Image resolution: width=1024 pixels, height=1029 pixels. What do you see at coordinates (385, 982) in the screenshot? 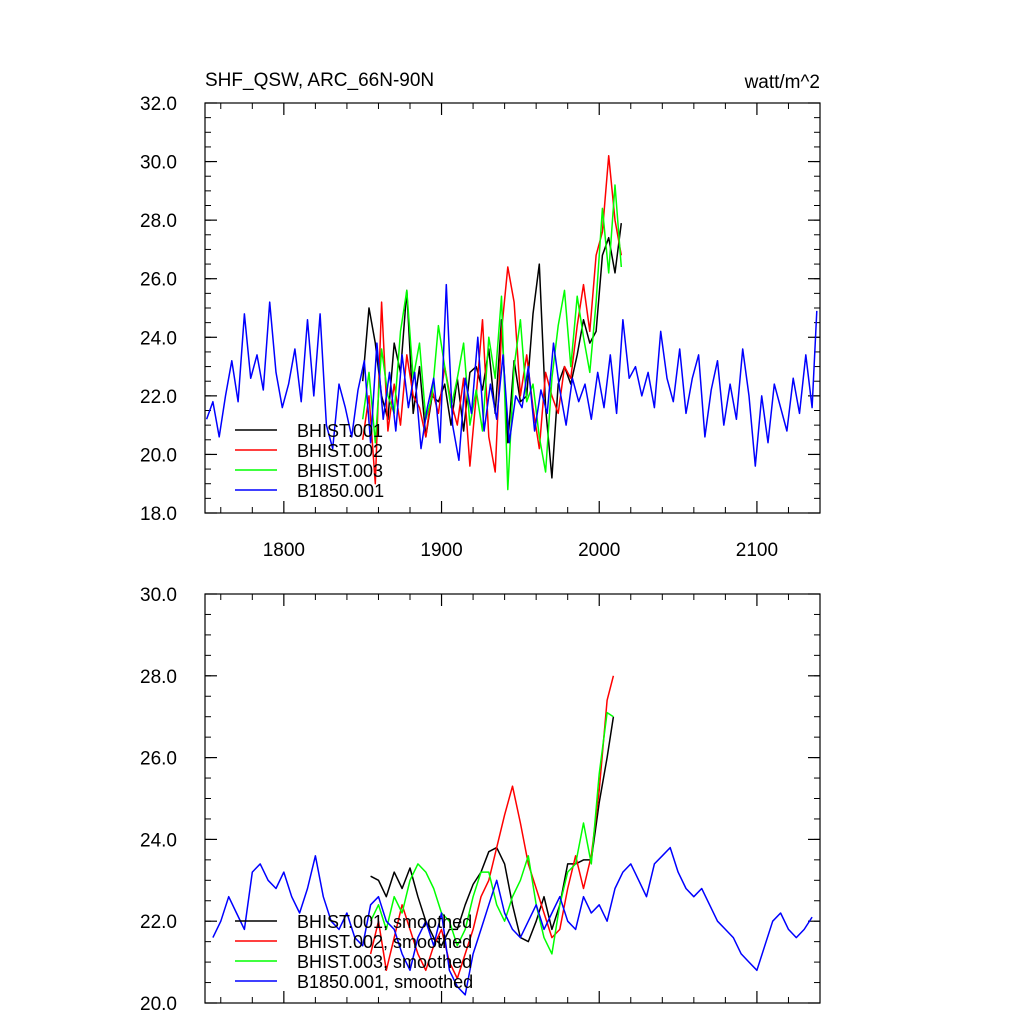
I see `legend-label: B1850.001, smoothed` at bounding box center [385, 982].